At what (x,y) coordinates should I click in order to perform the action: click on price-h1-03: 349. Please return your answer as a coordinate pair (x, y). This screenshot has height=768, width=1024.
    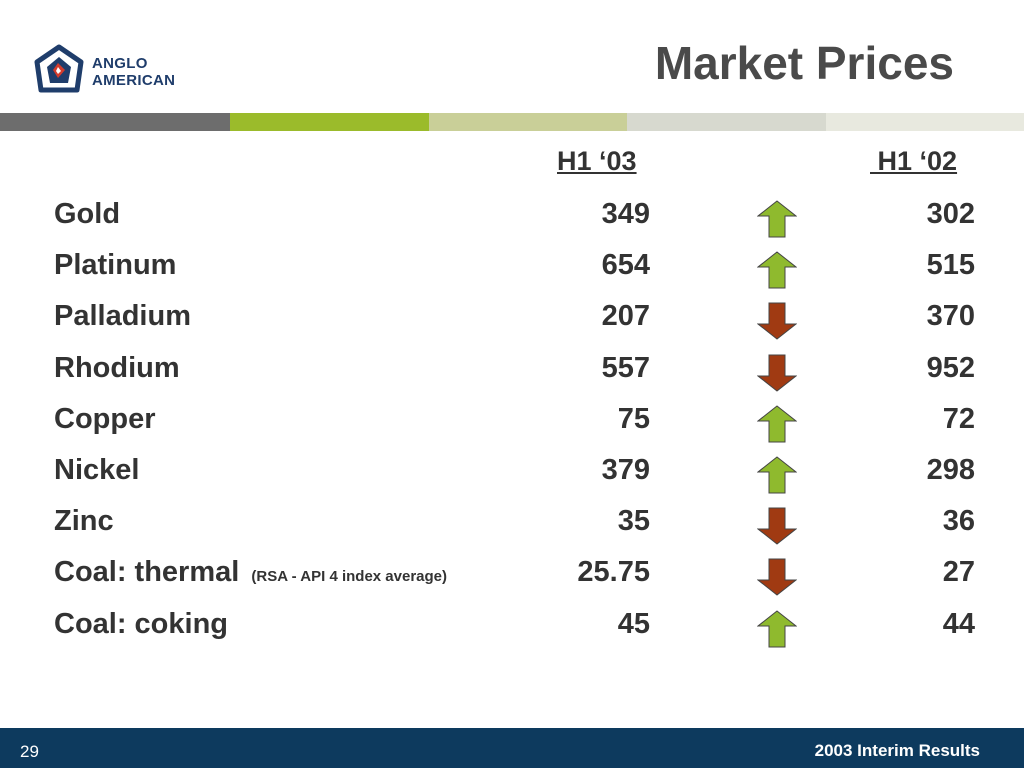
    Looking at the image, I should click on (625, 214).